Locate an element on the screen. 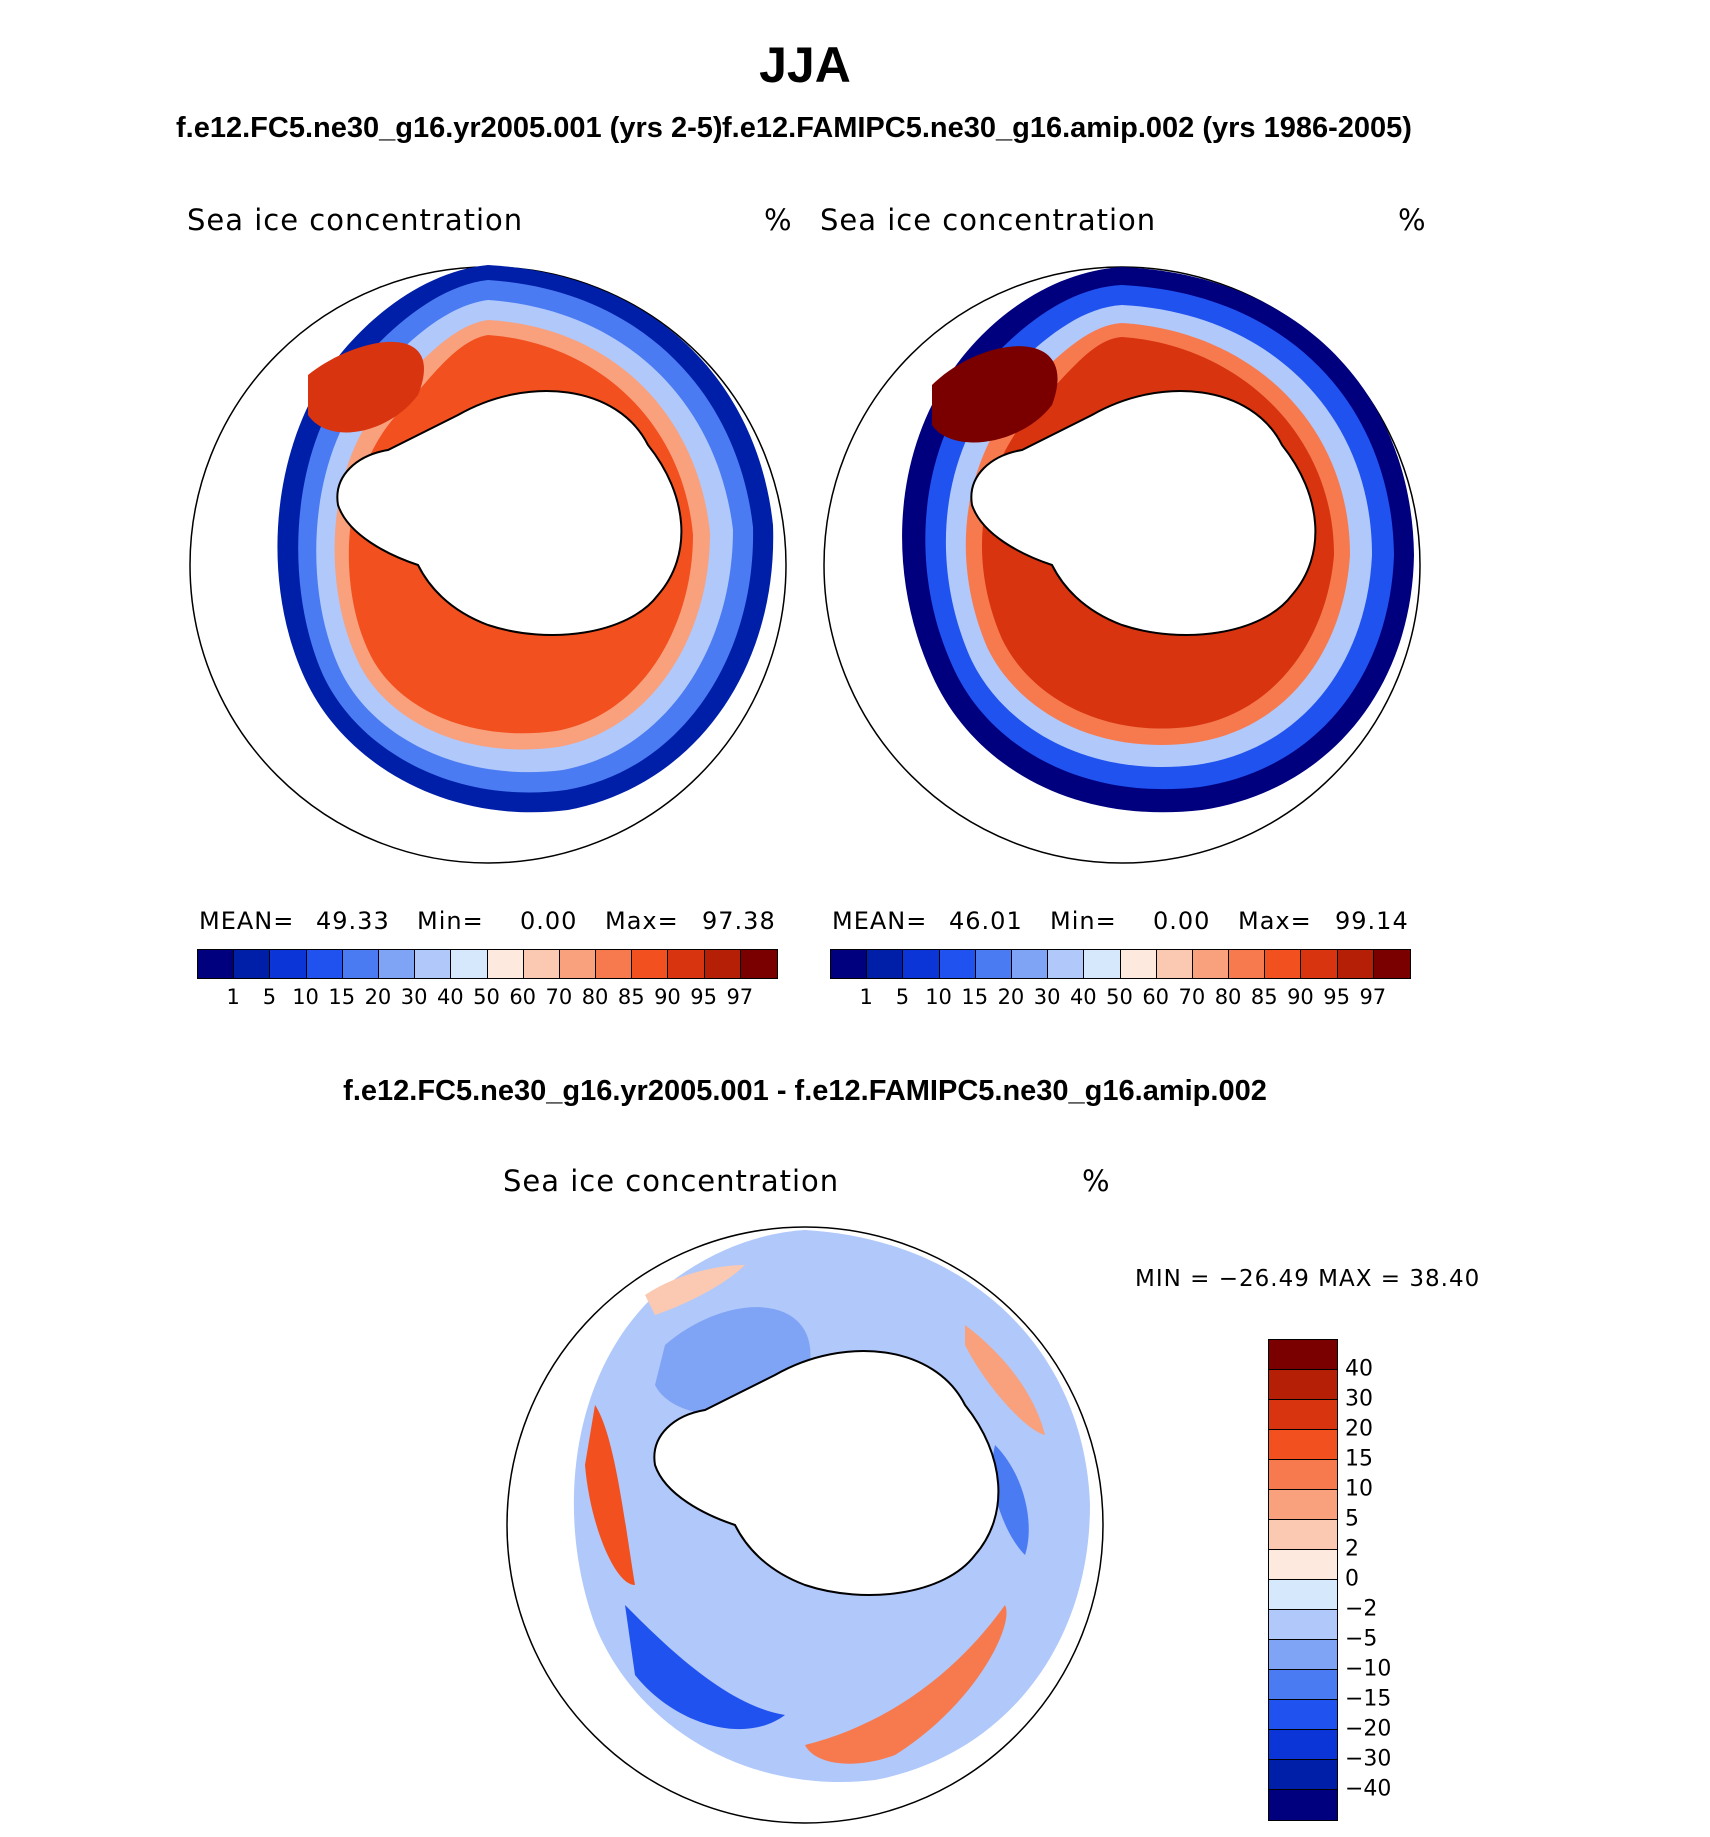 Image resolution: width=1710 pixels, height=1837 pixels. panel2-units: % is located at coordinates (1412, 220).